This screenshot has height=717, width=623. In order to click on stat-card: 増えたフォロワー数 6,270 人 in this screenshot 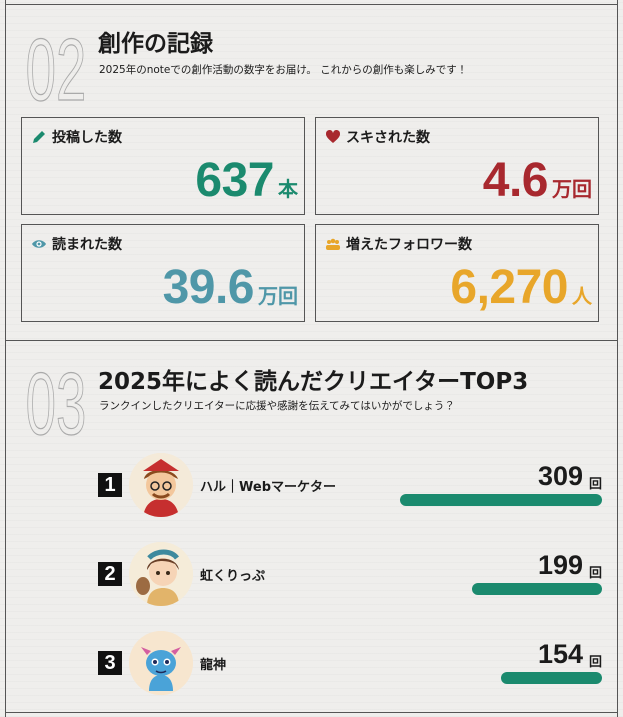, I will do `click(457, 273)`.